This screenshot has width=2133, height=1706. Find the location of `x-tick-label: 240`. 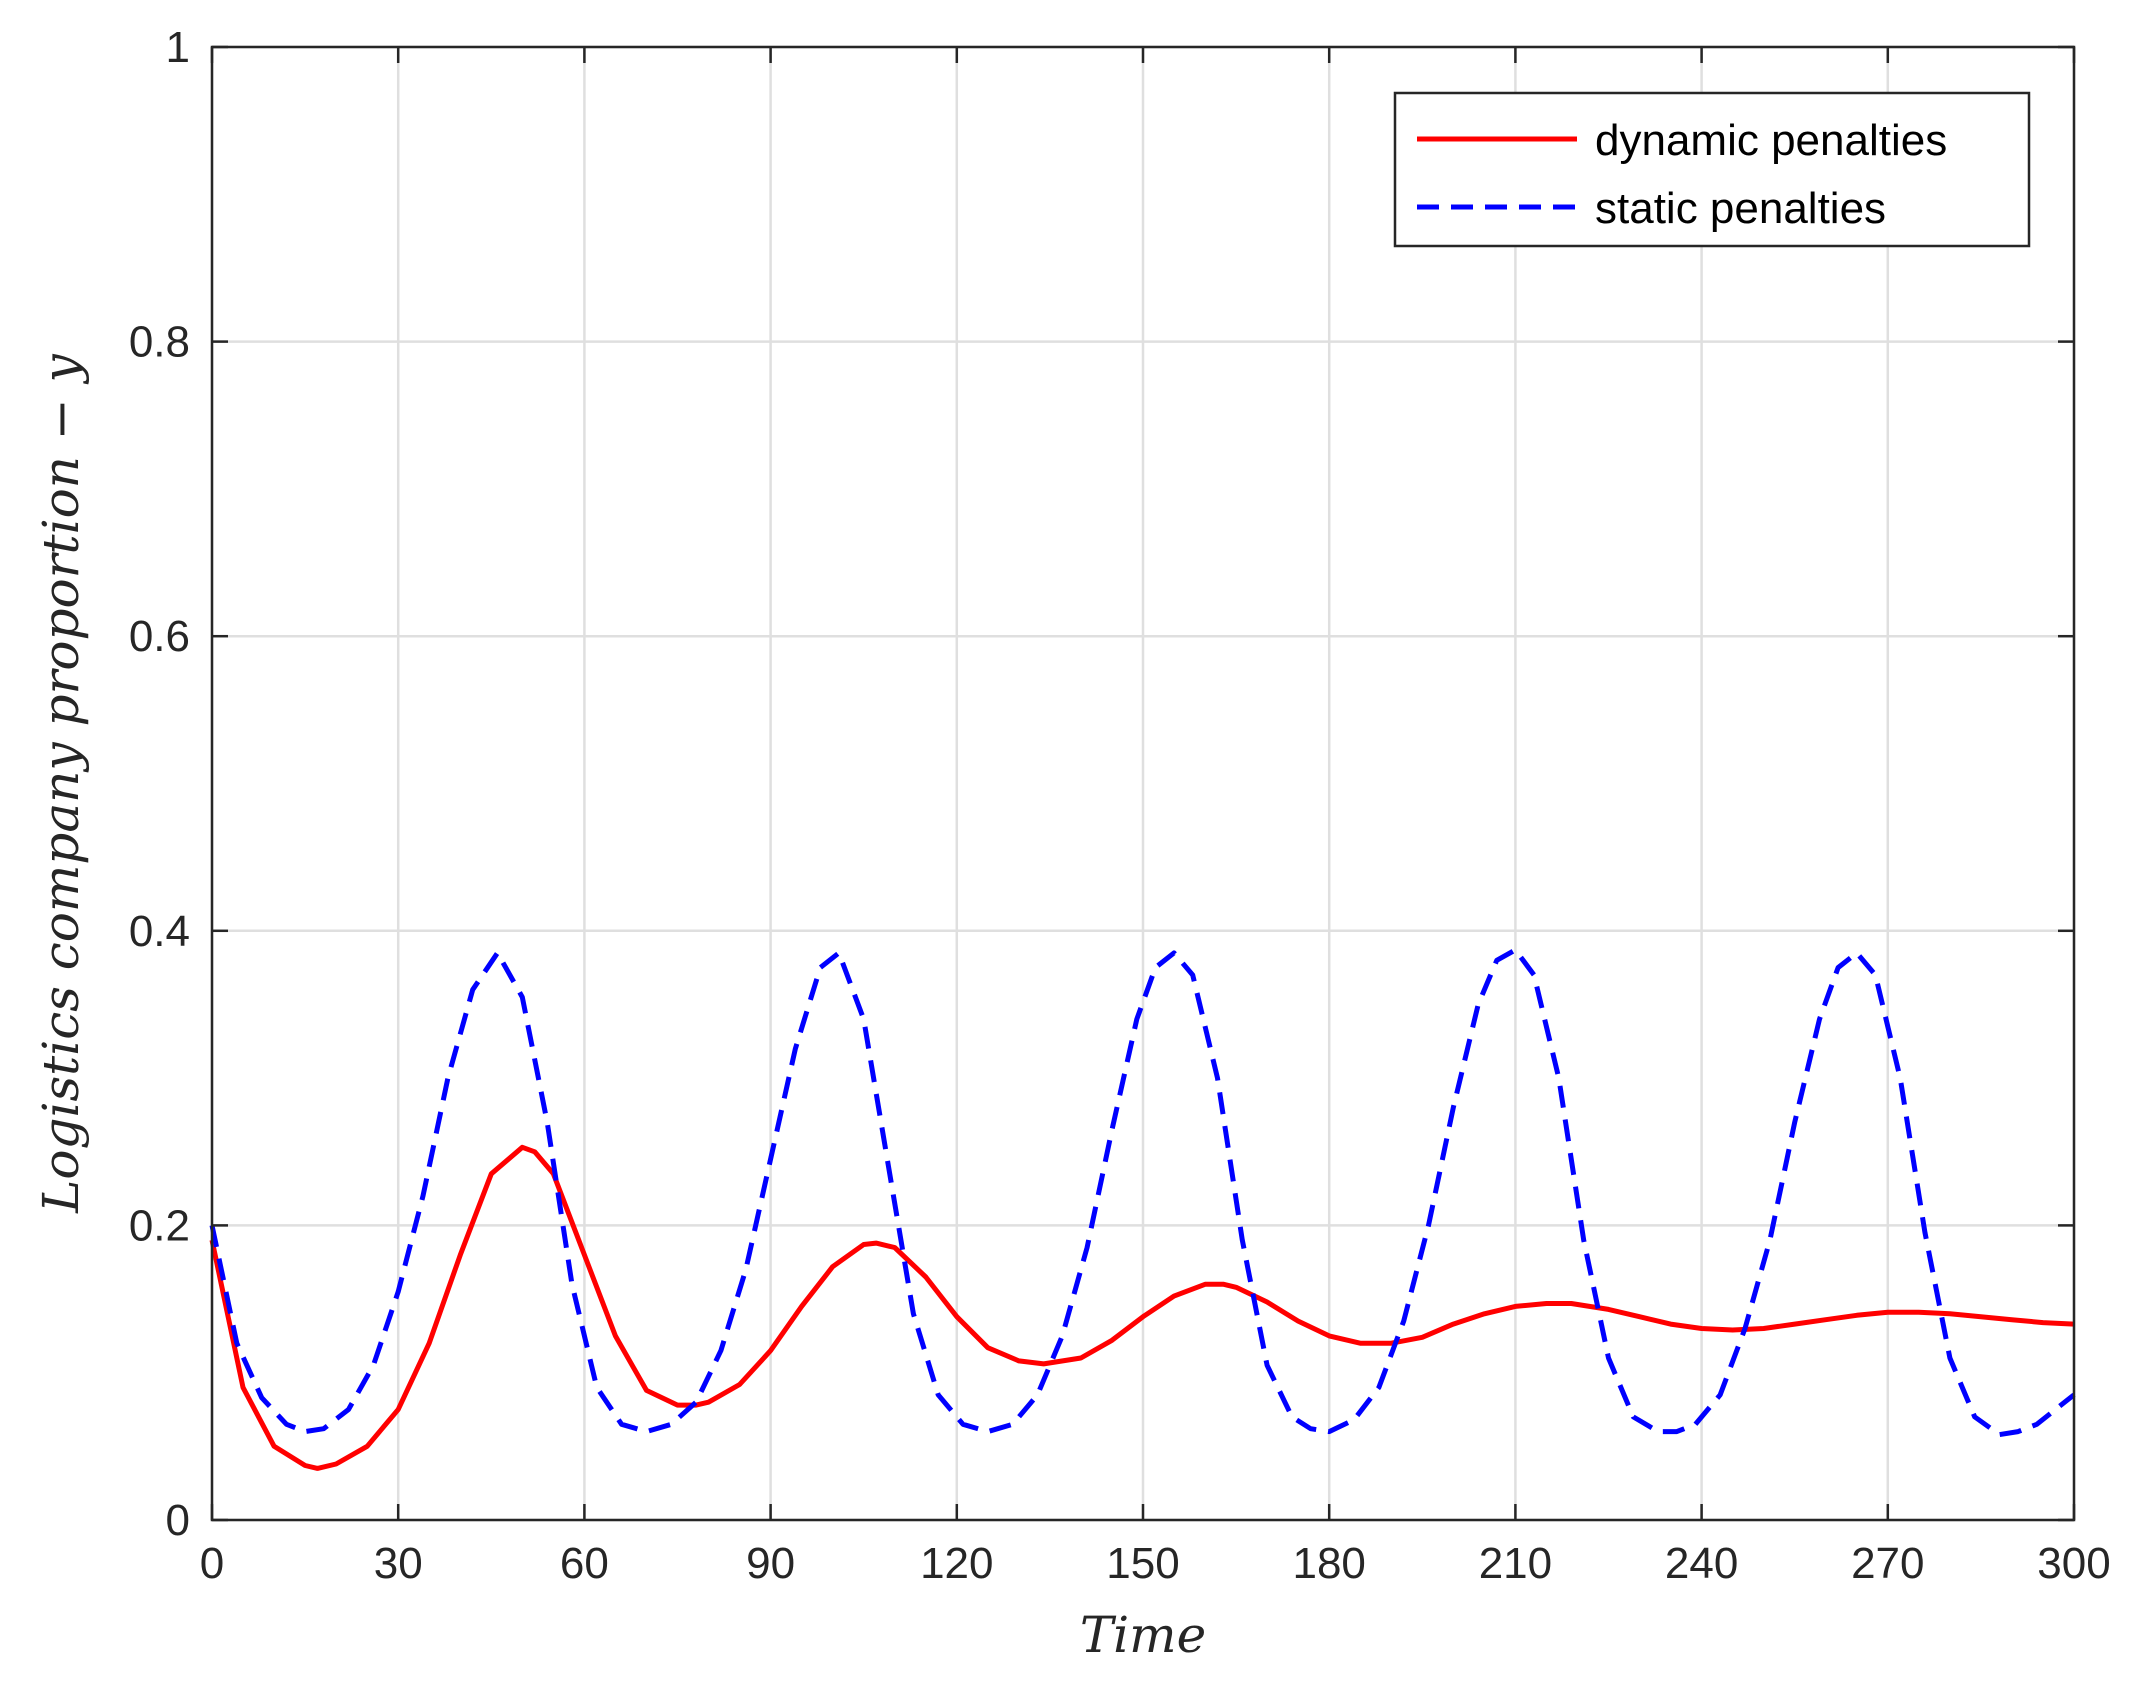

x-tick-label: 240 is located at coordinates (1701, 1563).